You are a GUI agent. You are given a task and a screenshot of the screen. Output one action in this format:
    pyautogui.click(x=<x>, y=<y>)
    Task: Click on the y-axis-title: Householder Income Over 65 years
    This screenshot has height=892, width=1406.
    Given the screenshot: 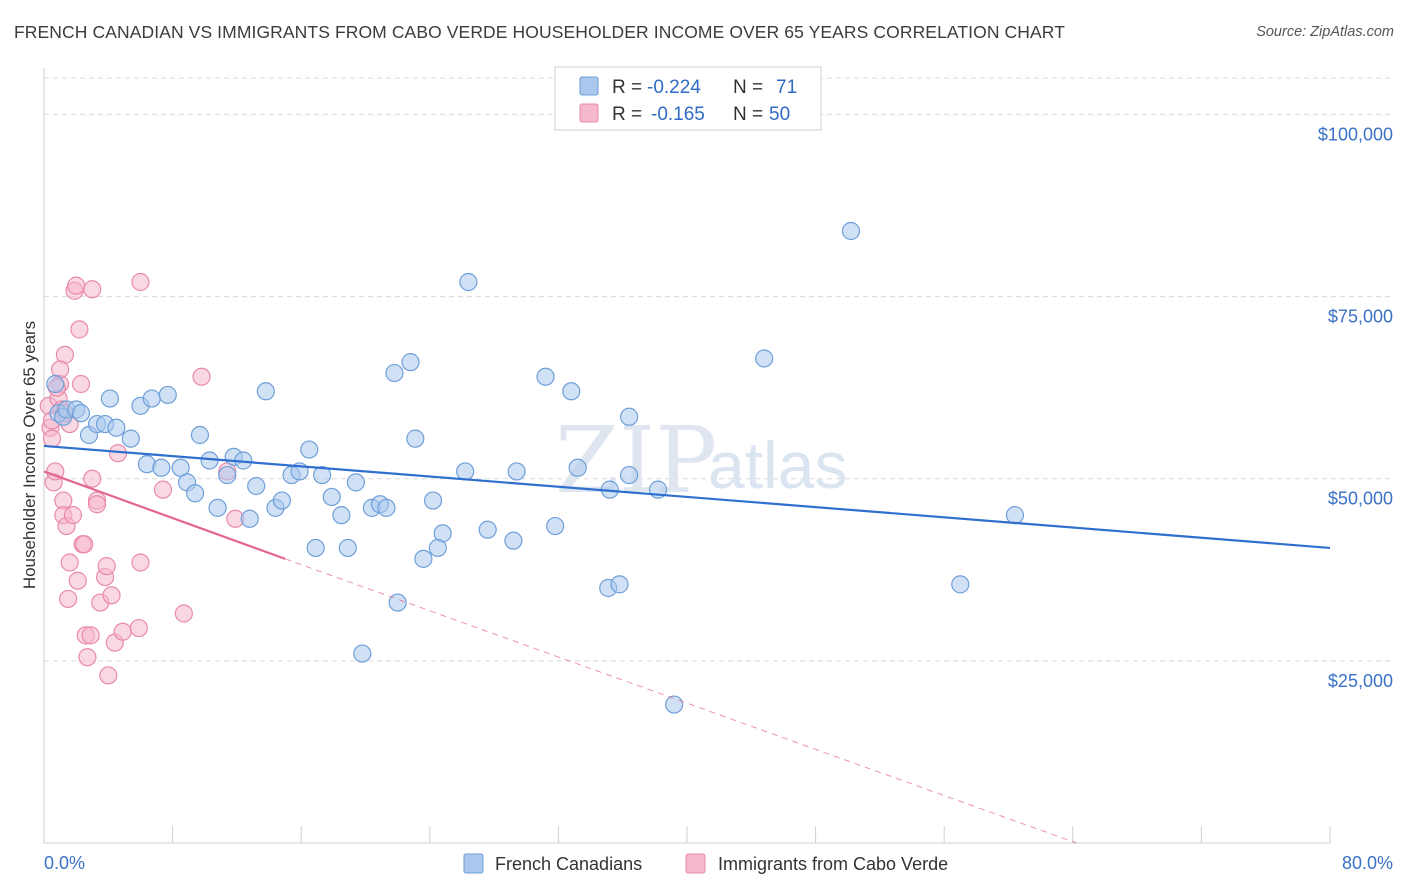 What is the action you would take?
    pyautogui.click(x=29, y=455)
    